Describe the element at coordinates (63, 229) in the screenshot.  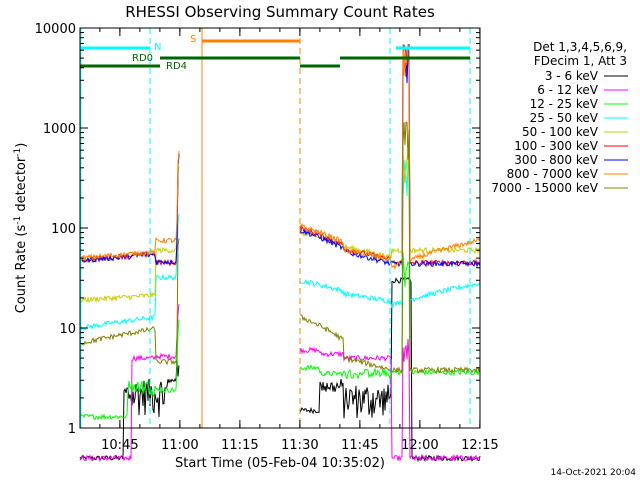
I see `y-tick-label: 100` at that location.